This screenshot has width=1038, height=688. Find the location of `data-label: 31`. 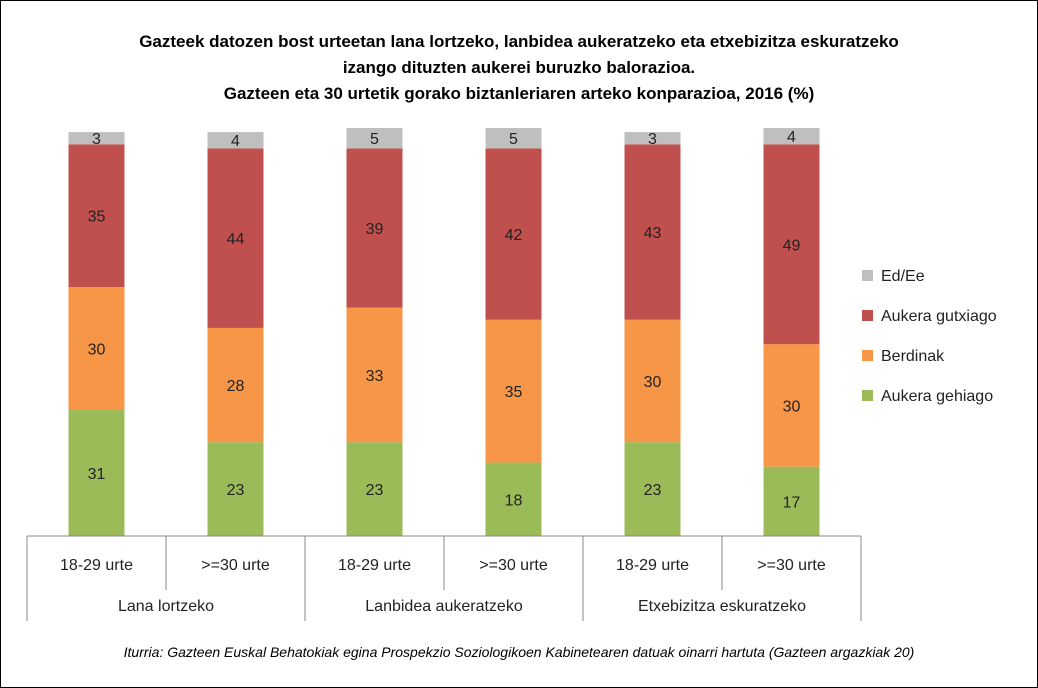

data-label: 31 is located at coordinates (97, 474).